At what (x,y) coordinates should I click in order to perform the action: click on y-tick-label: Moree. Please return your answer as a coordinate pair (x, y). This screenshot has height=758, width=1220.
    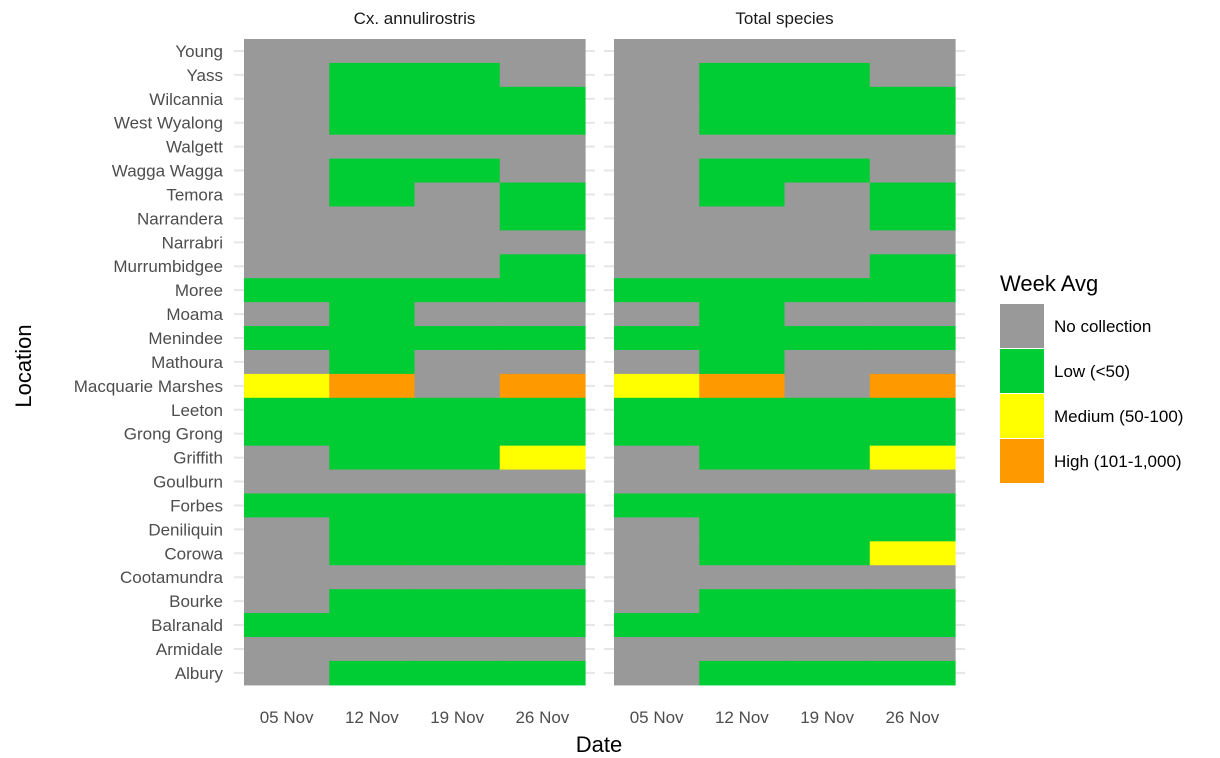
    Looking at the image, I should click on (199, 290).